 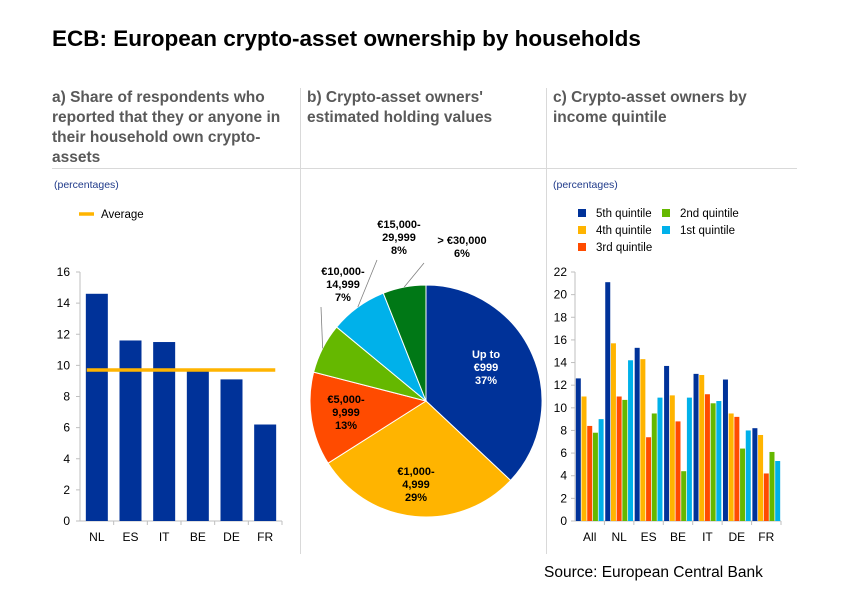 I want to click on y-tick-label: 0, so click(x=66, y=521).